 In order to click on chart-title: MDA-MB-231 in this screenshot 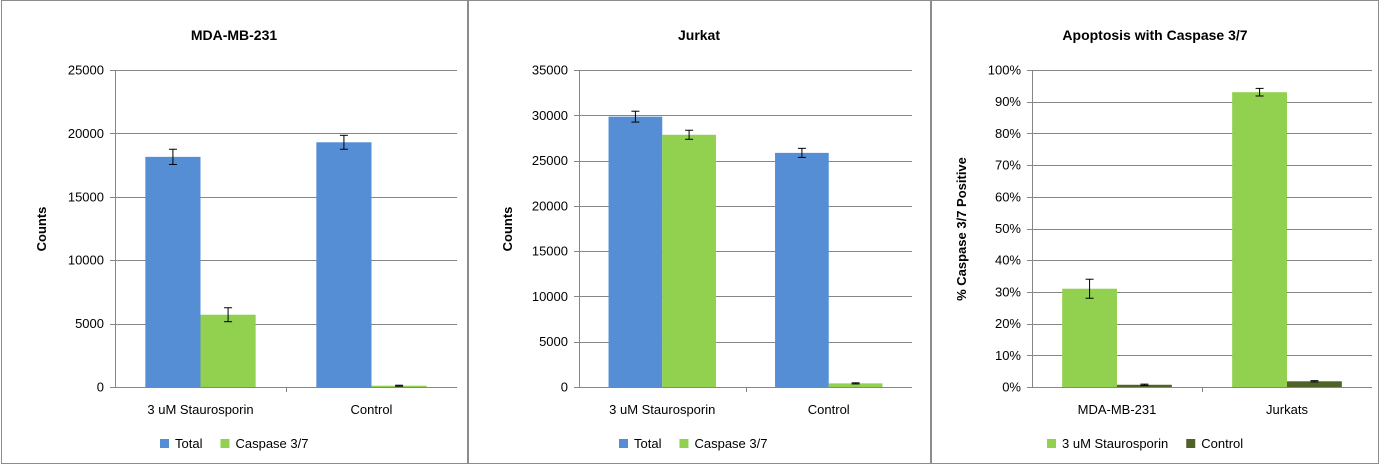, I will do `click(234, 35)`.